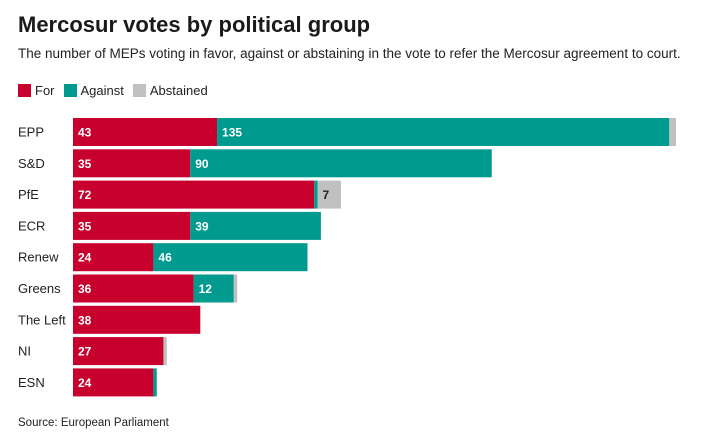 This screenshot has height=435, width=711. What do you see at coordinates (178, 90) in the screenshot?
I see `legend-label-abstained: Abstained` at bounding box center [178, 90].